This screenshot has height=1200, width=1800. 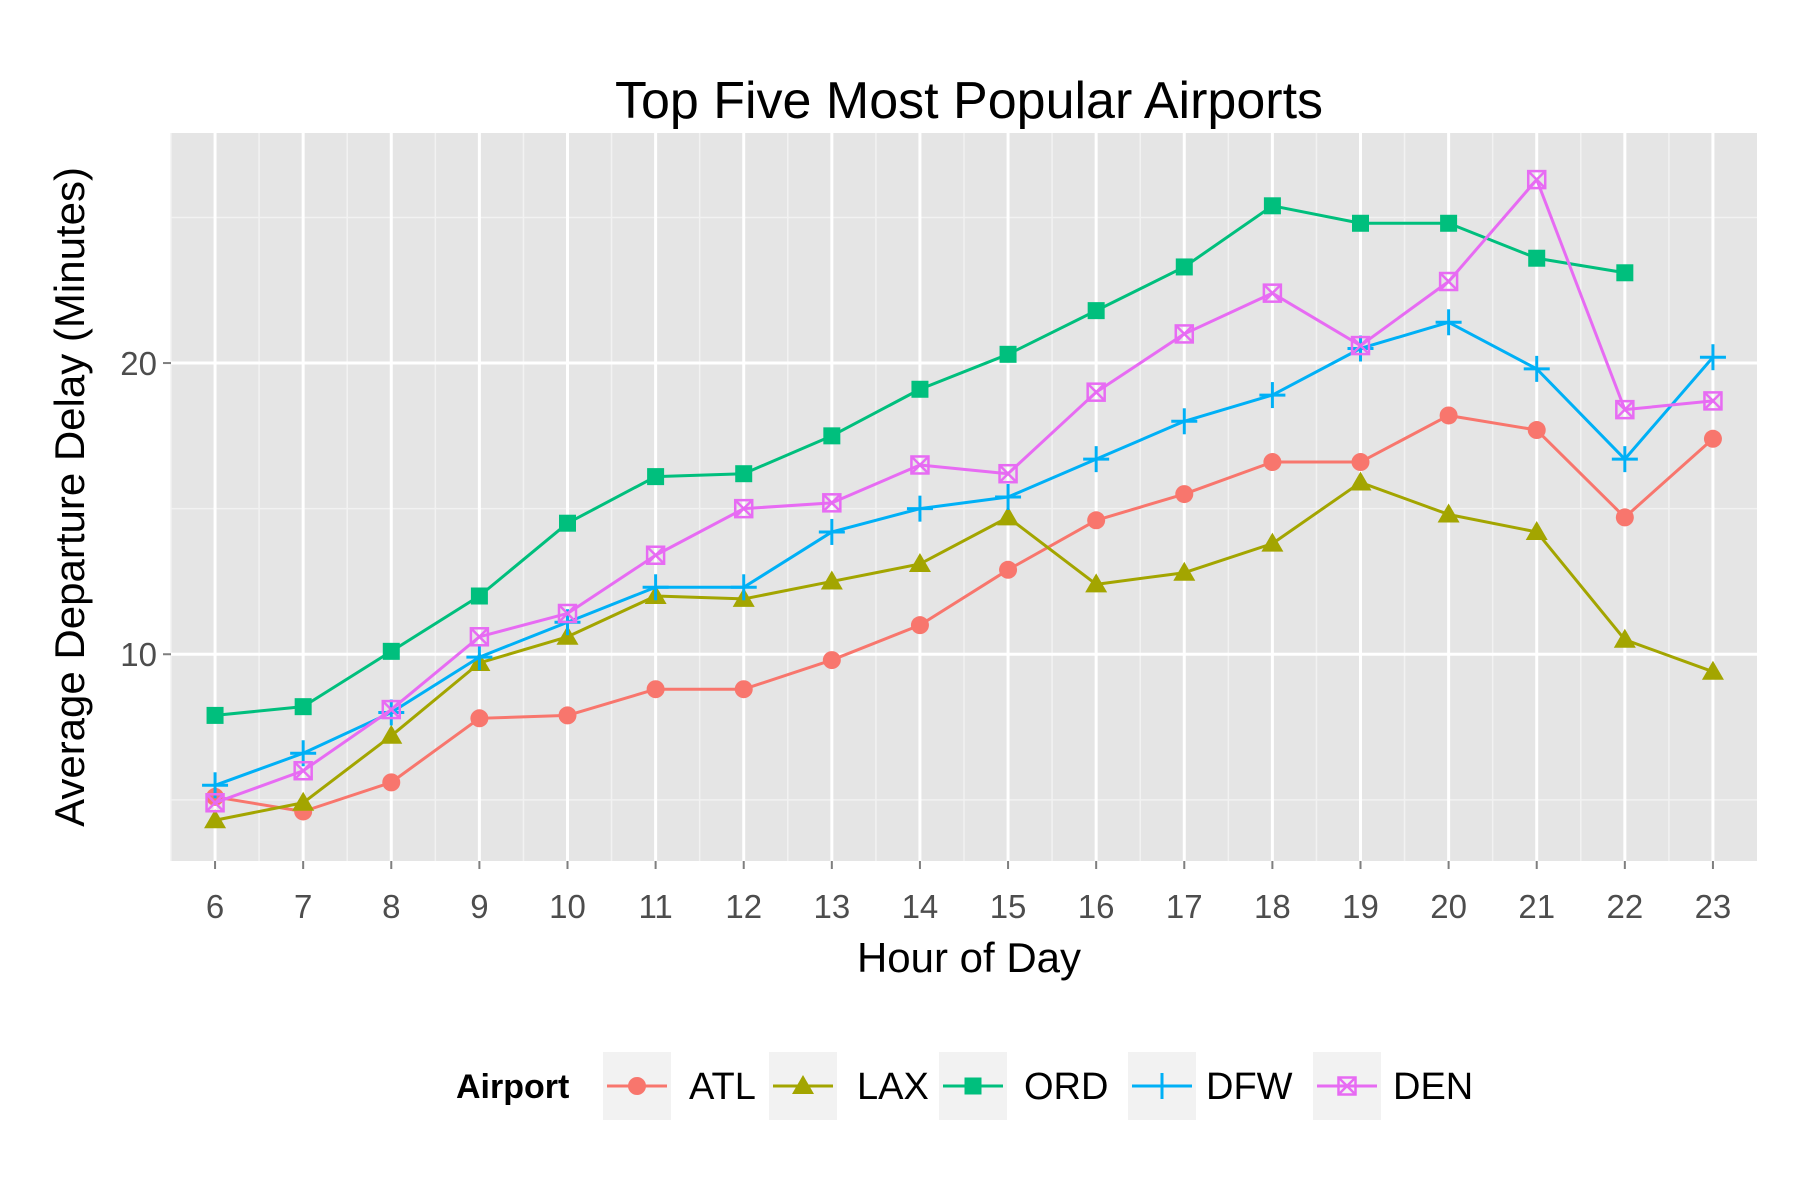 What do you see at coordinates (1713, 906) in the screenshot?
I see `x-tick-label: 23` at bounding box center [1713, 906].